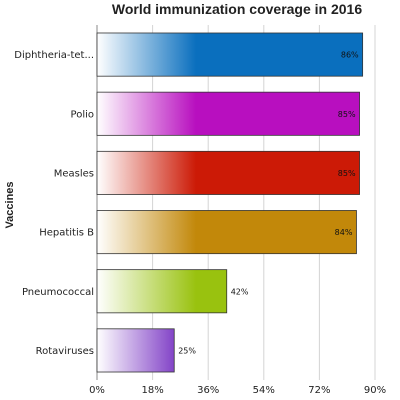 Image resolution: width=400 pixels, height=400 pixels. What do you see at coordinates (66, 233) in the screenshot?
I see `category-label: Hepatitis B` at bounding box center [66, 233].